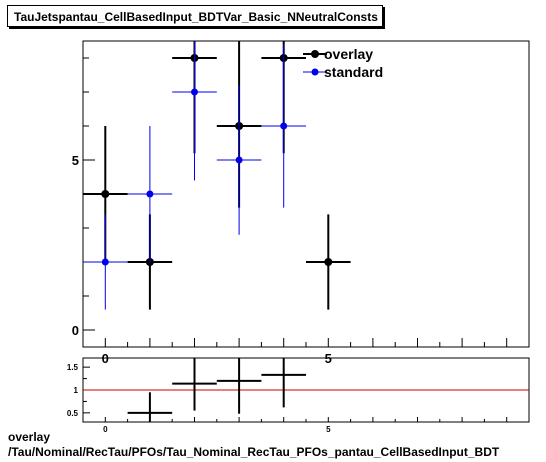  Describe the element at coordinates (73, 367) in the screenshot. I see `y-tick-label: 1.5` at that location.